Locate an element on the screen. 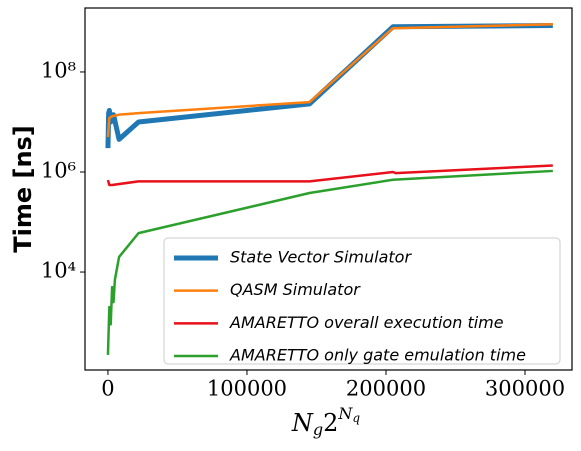 The width and height of the screenshot is (581, 451). x-tick-label: 0 is located at coordinates (107, 389).